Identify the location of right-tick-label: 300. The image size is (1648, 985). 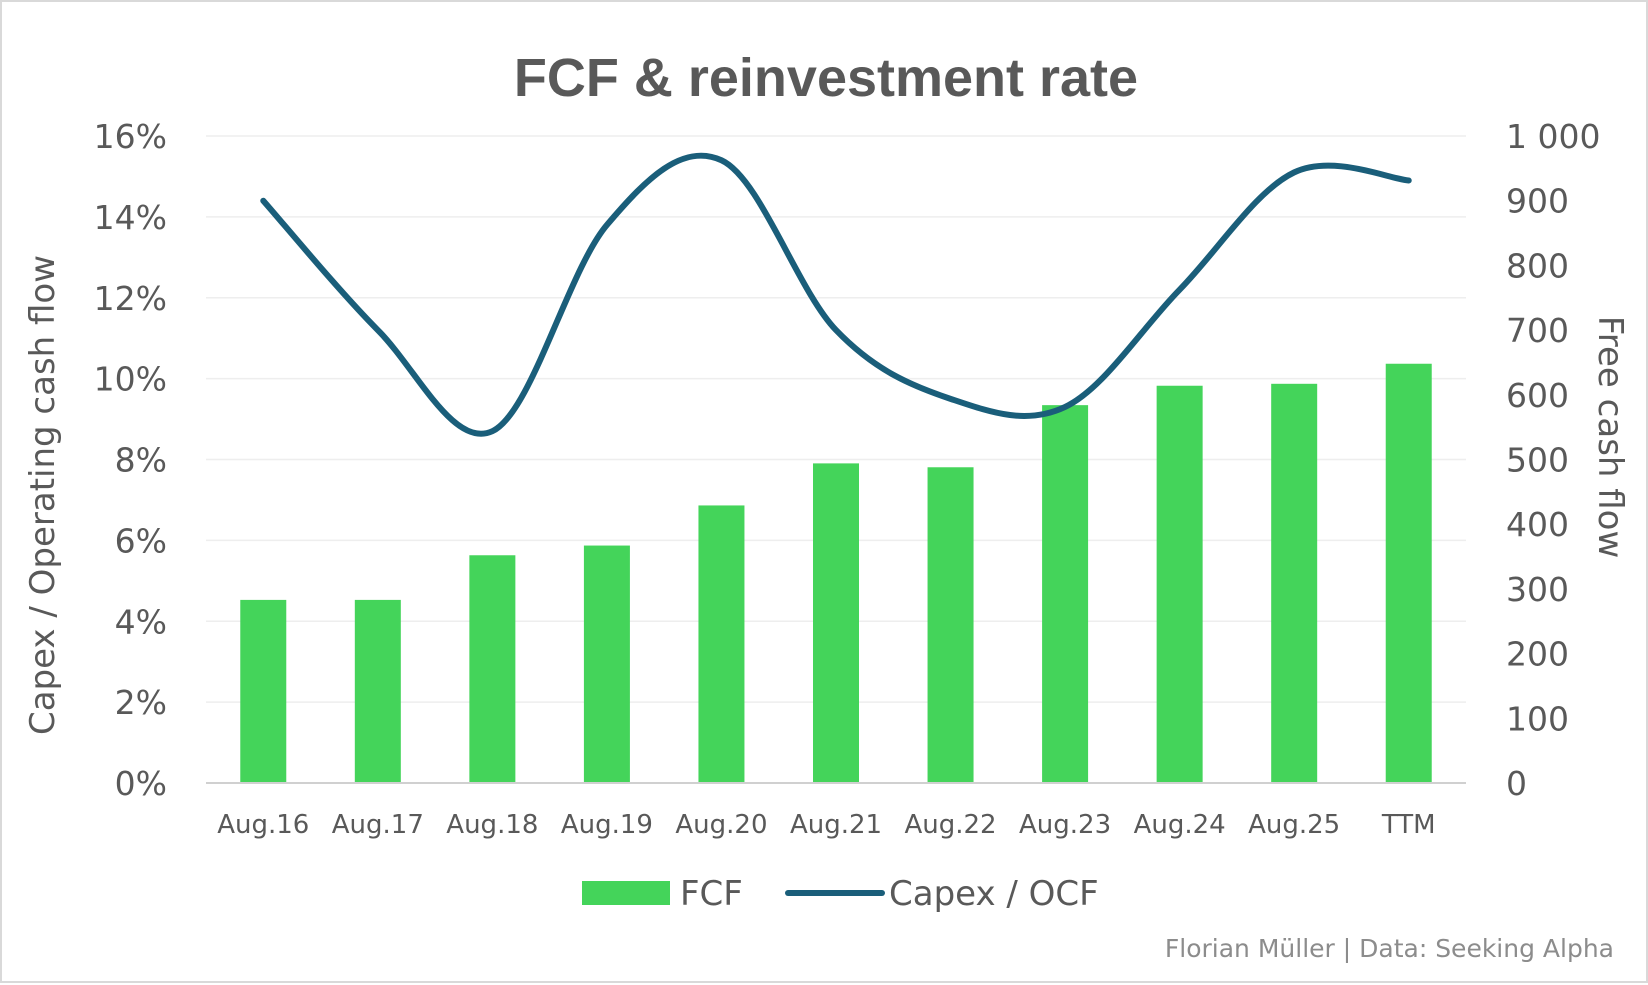
(1537, 589).